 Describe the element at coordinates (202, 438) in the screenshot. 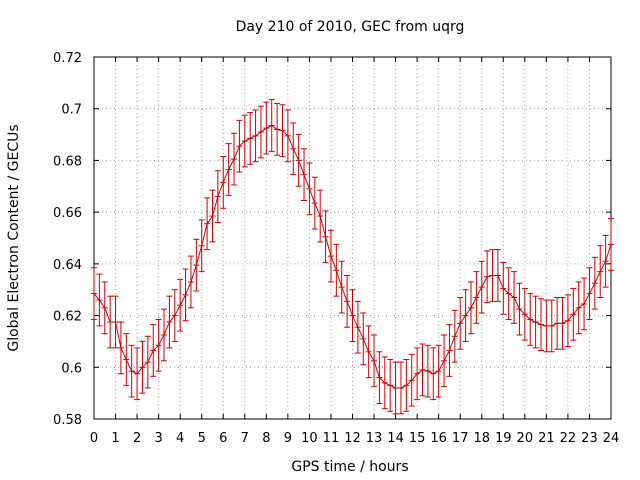

I see `x-tick-label: 5` at that location.